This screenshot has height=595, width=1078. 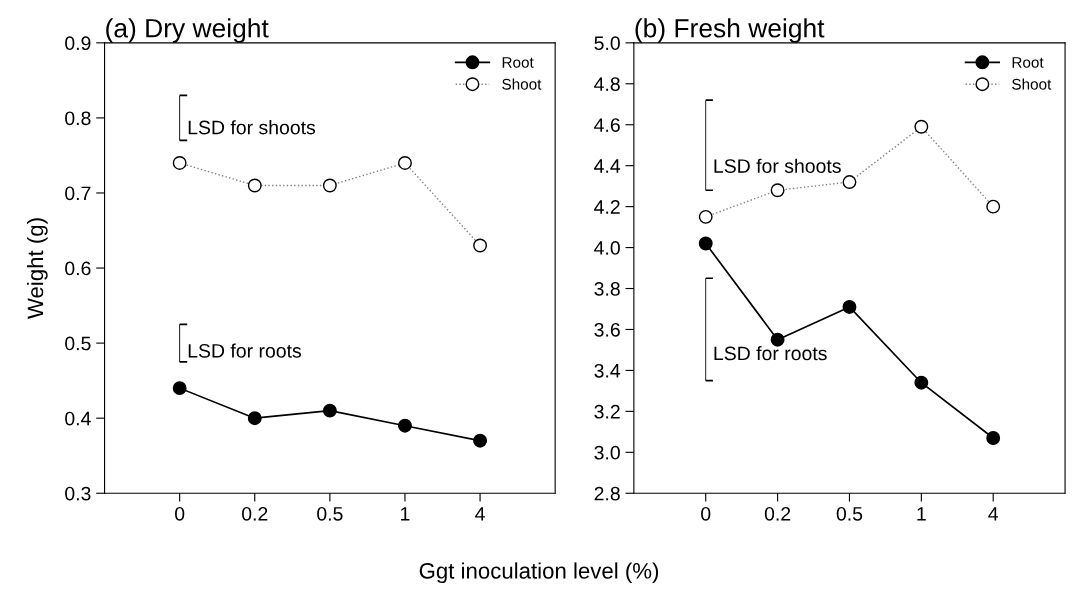 What do you see at coordinates (245, 350) in the screenshot?
I see `legend-label: LSD for roots` at bounding box center [245, 350].